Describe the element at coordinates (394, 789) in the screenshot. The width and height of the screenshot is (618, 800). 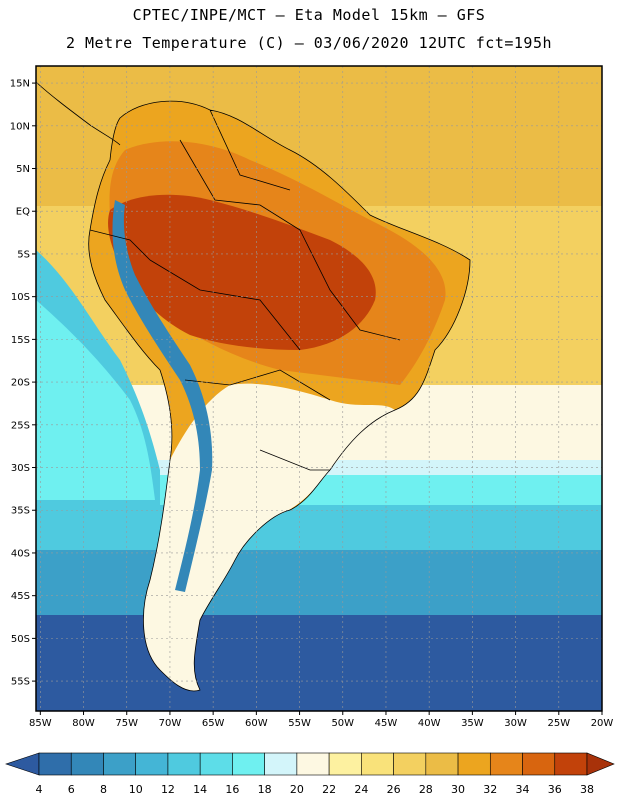
I see `colorbar-label: 26` at that location.